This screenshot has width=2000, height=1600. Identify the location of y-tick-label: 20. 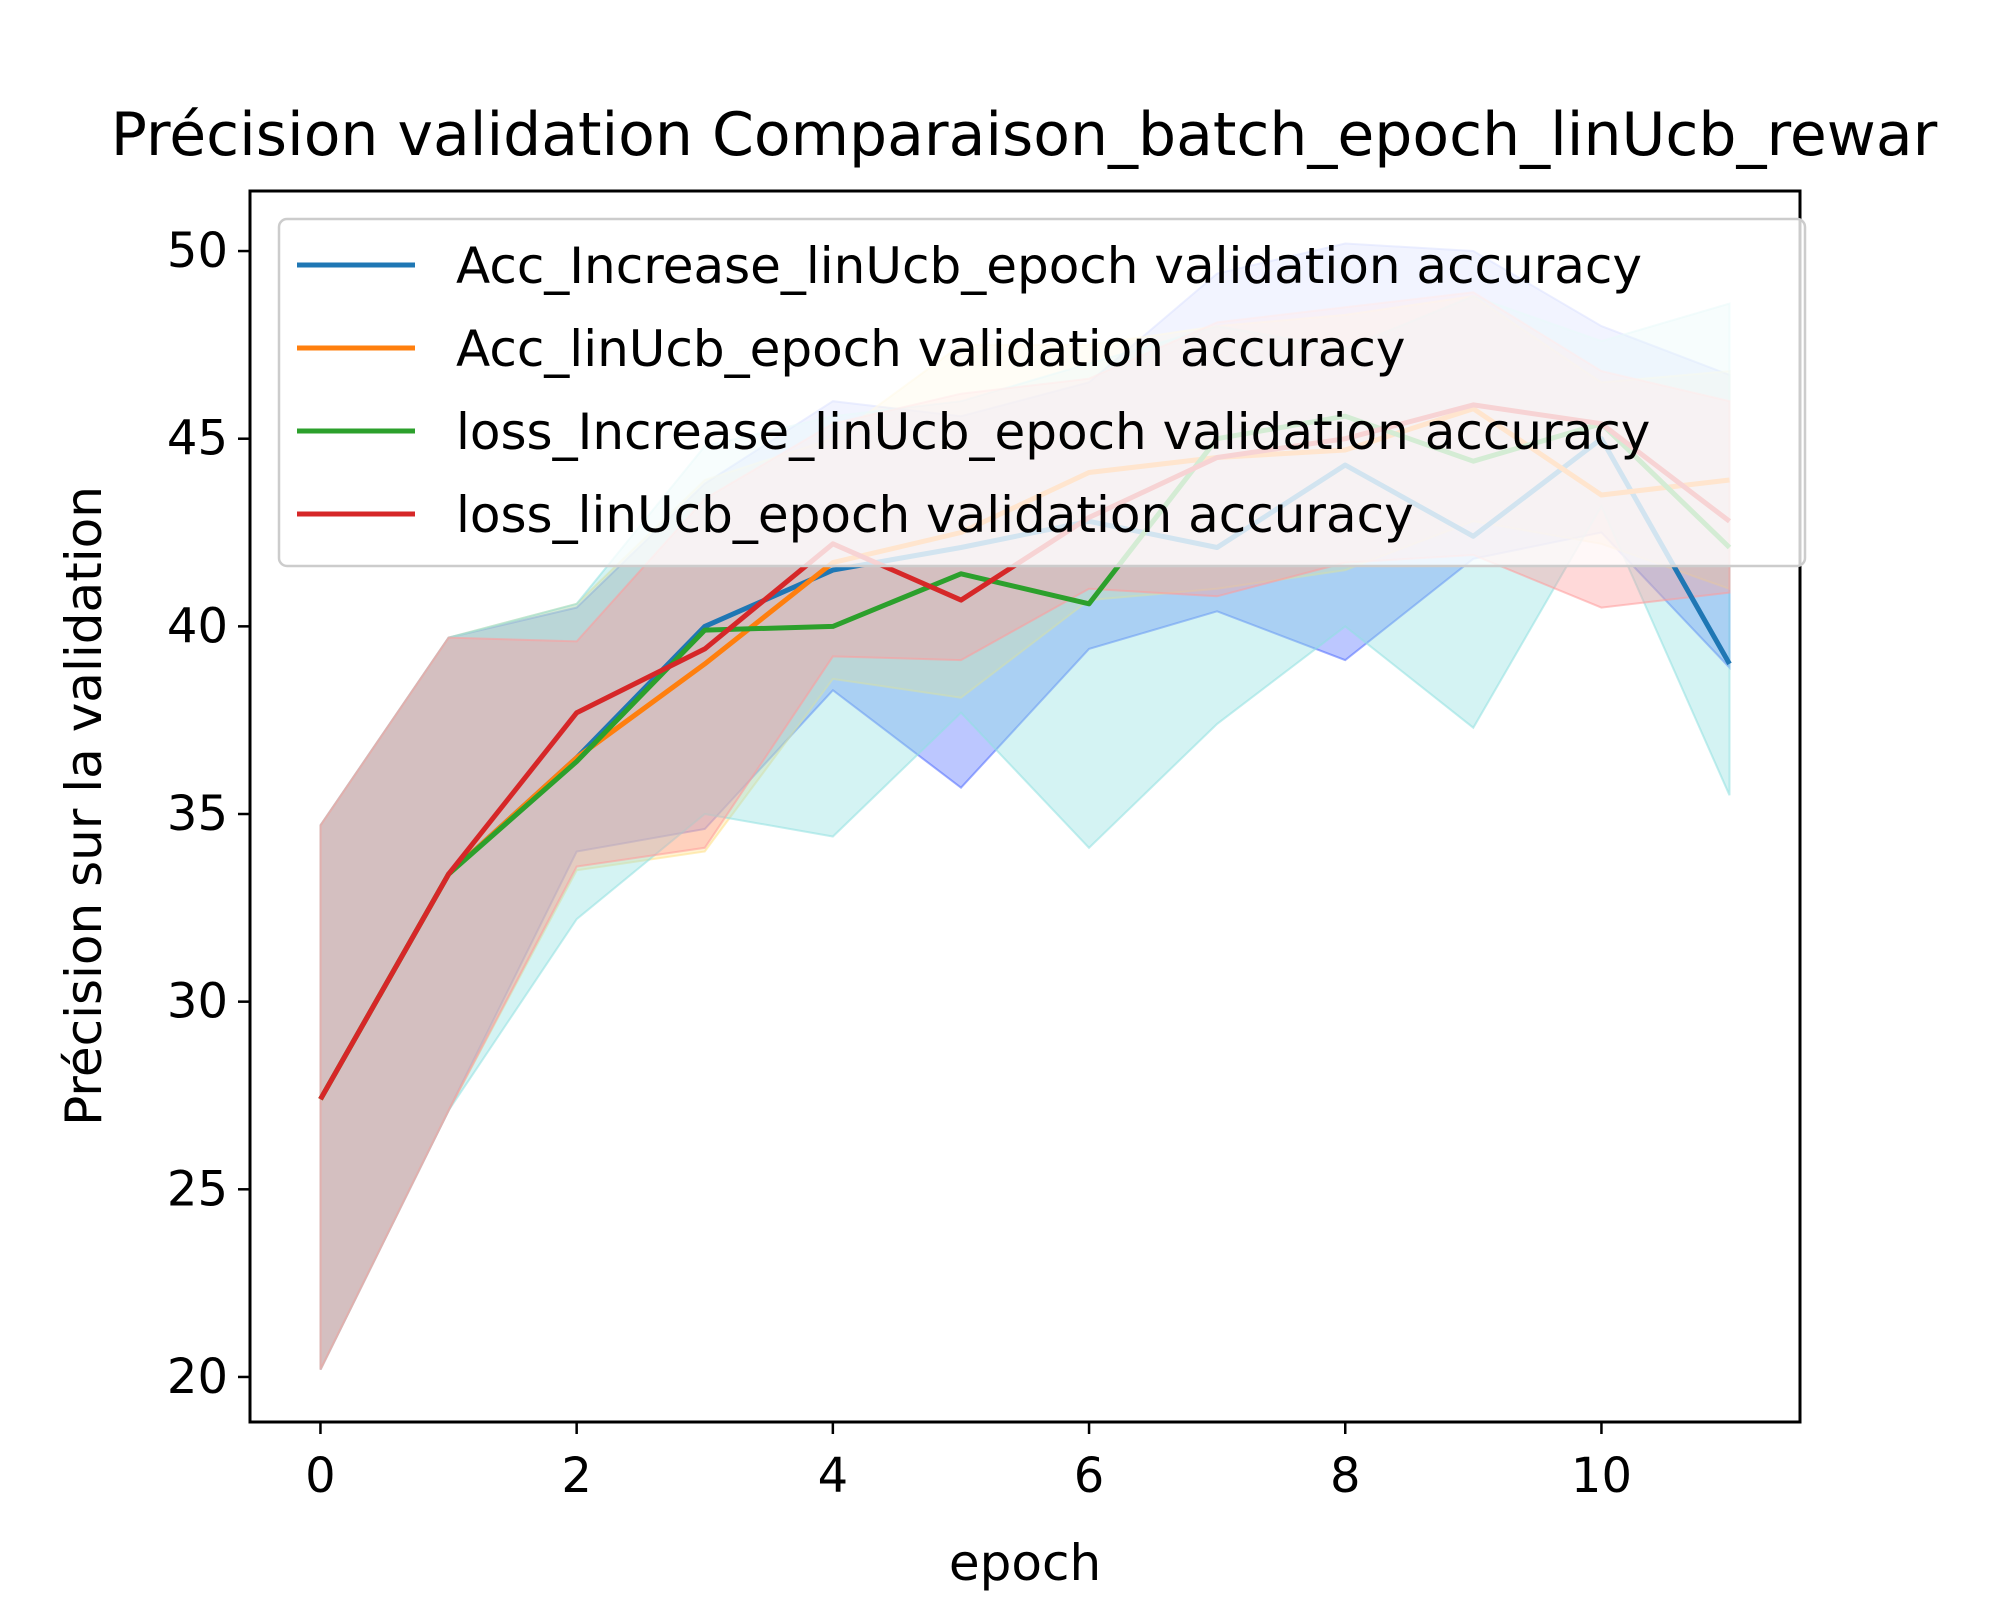
(197, 1377).